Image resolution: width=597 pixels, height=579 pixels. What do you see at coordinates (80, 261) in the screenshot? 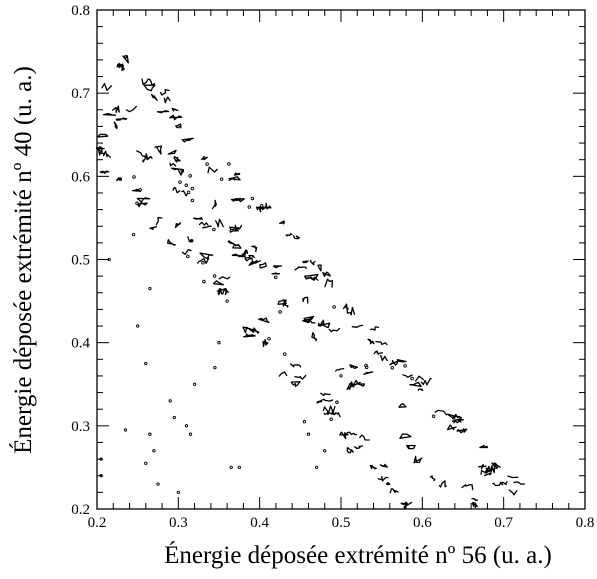
I see `y-tick-label: 0.5` at bounding box center [80, 261].